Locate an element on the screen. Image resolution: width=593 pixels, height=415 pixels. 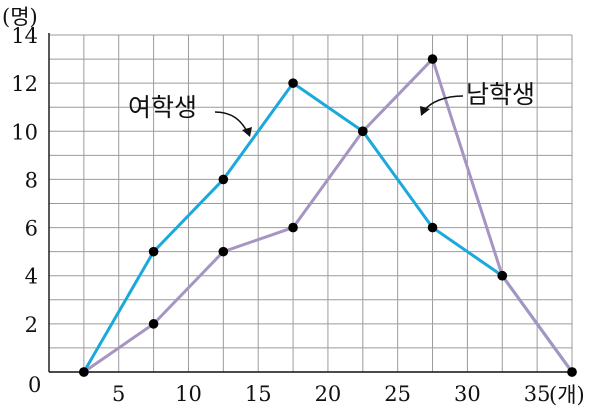
series-label-female-arrowhead is located at coordinates (247, 132).